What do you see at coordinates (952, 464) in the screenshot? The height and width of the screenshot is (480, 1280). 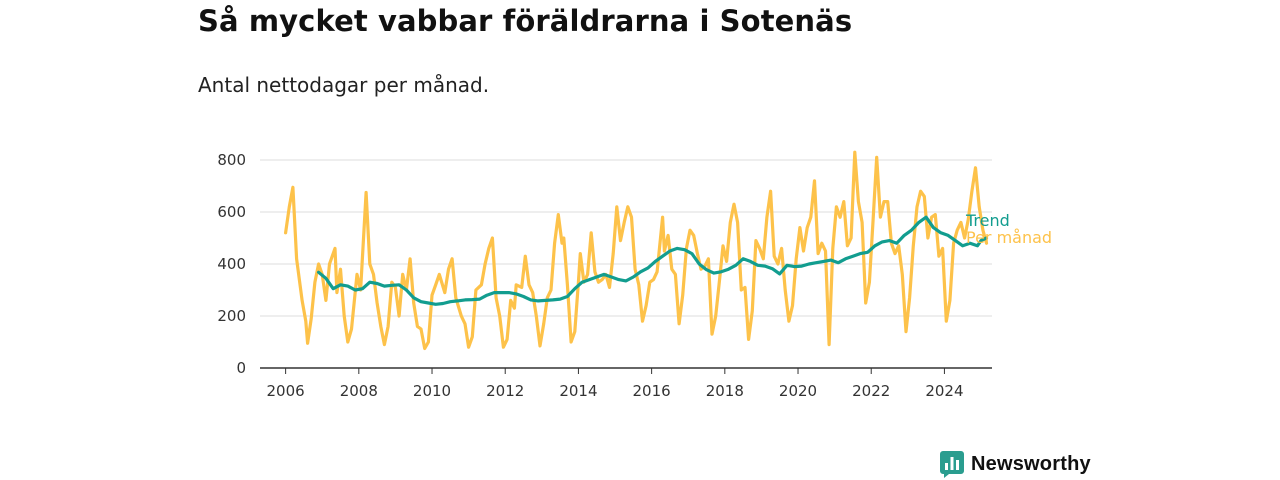 I see `newsworthy-logo-icon` at bounding box center [952, 464].